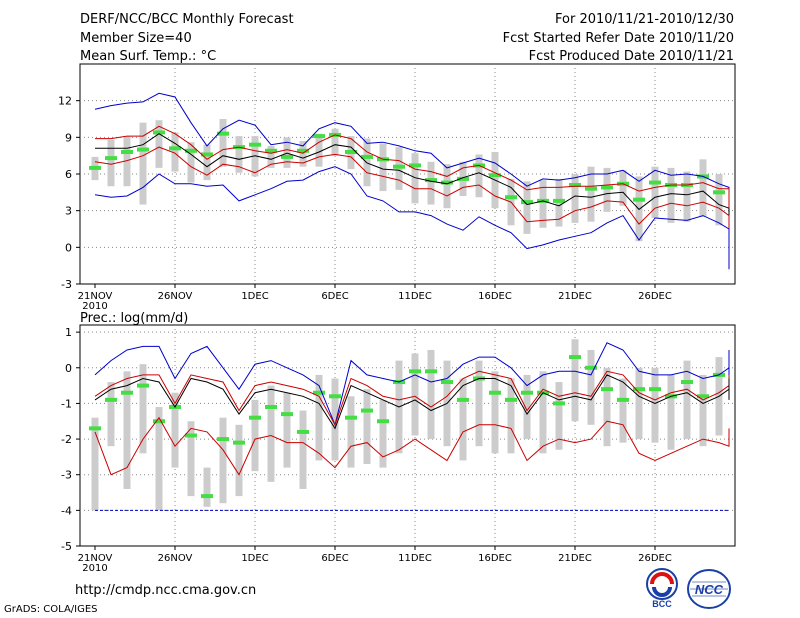 This screenshot has height=618, width=800. Describe the element at coordinates (66, 403) in the screenshot. I see `prec-y-tick-label: -1` at that location.